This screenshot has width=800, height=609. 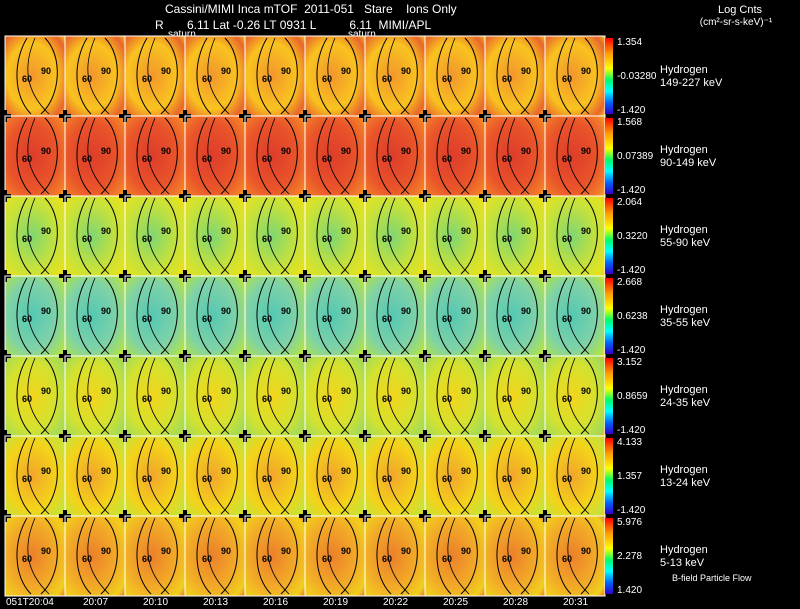 What do you see at coordinates (630, 122) in the screenshot?
I see `colorbar-max: 1.568` at bounding box center [630, 122].